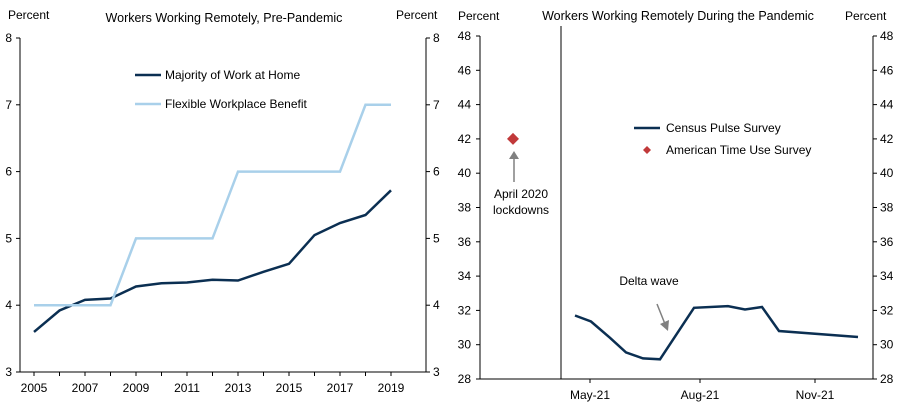 This screenshot has height=407, width=908. I want to click on right-x-tick-label: May-21, so click(590, 395).